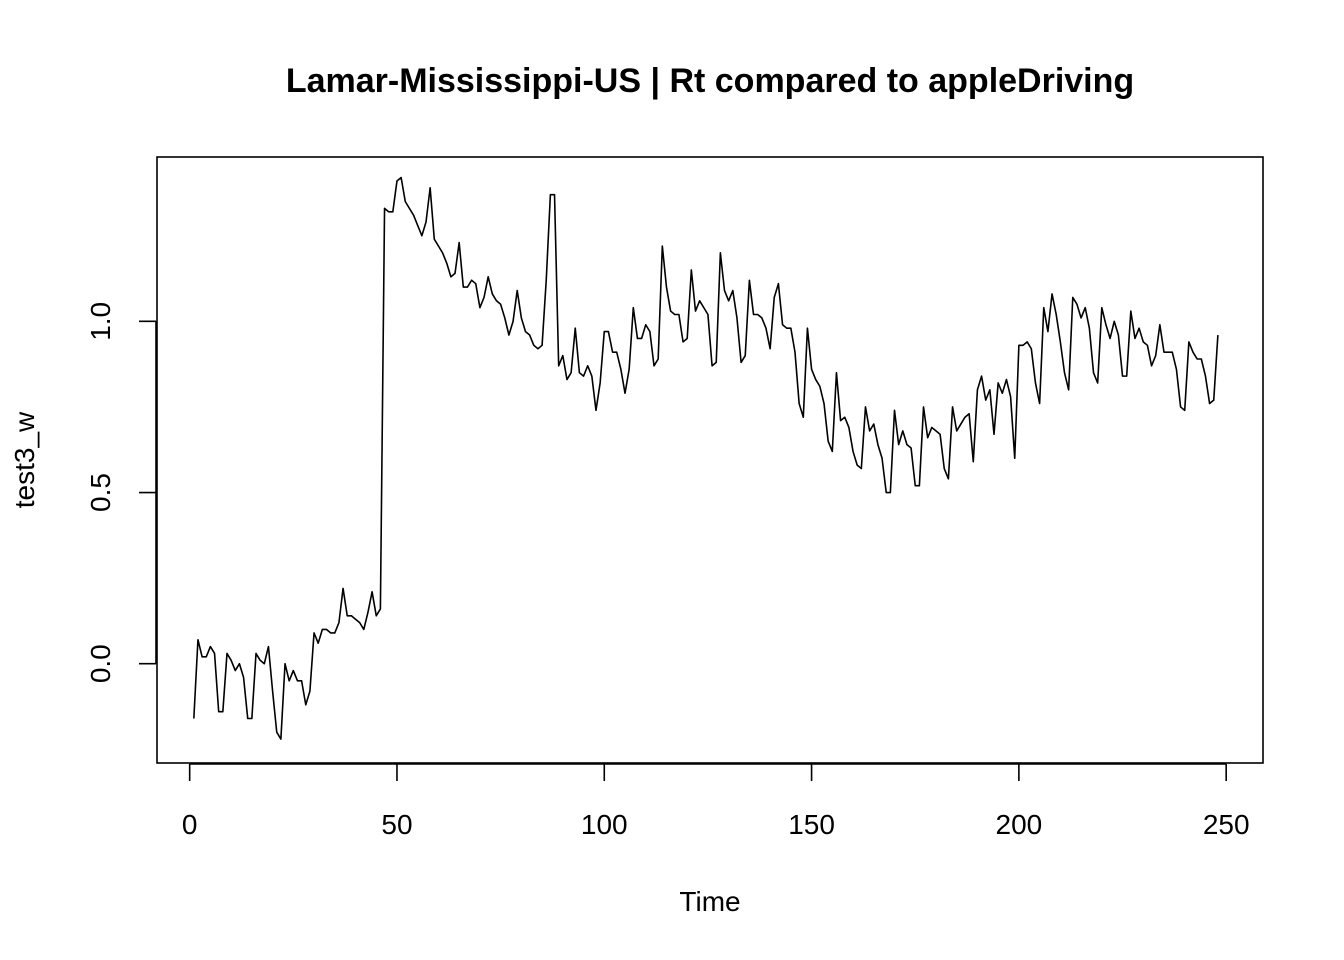 The width and height of the screenshot is (1344, 960). Describe the element at coordinates (121, 492) in the screenshot. I see `y-axis: 0.0 0.5 1.0` at that location.